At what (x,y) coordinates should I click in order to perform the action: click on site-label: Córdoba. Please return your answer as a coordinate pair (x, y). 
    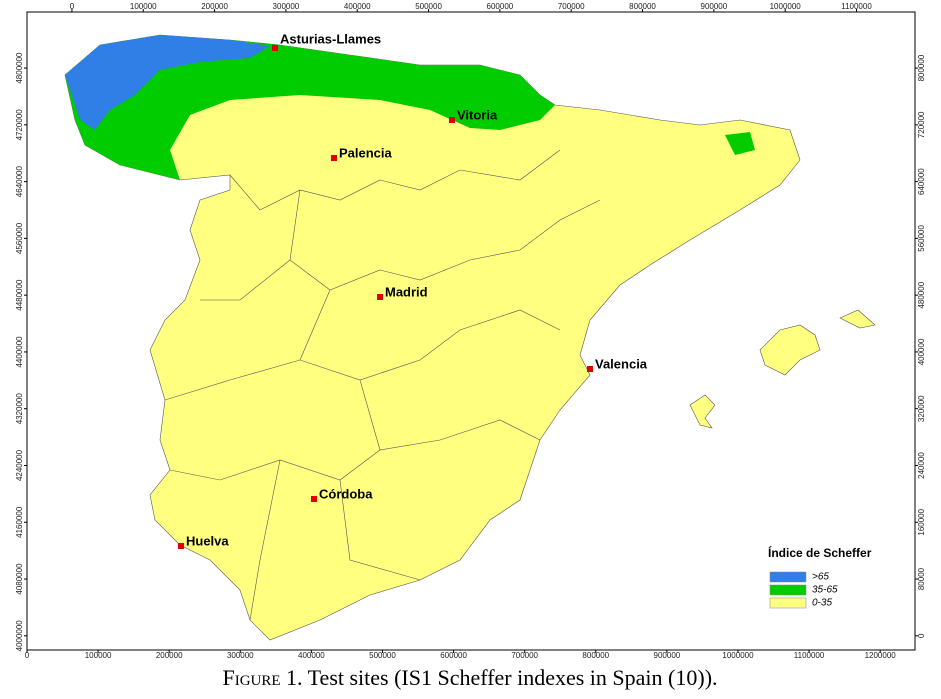
    Looking at the image, I should click on (346, 493).